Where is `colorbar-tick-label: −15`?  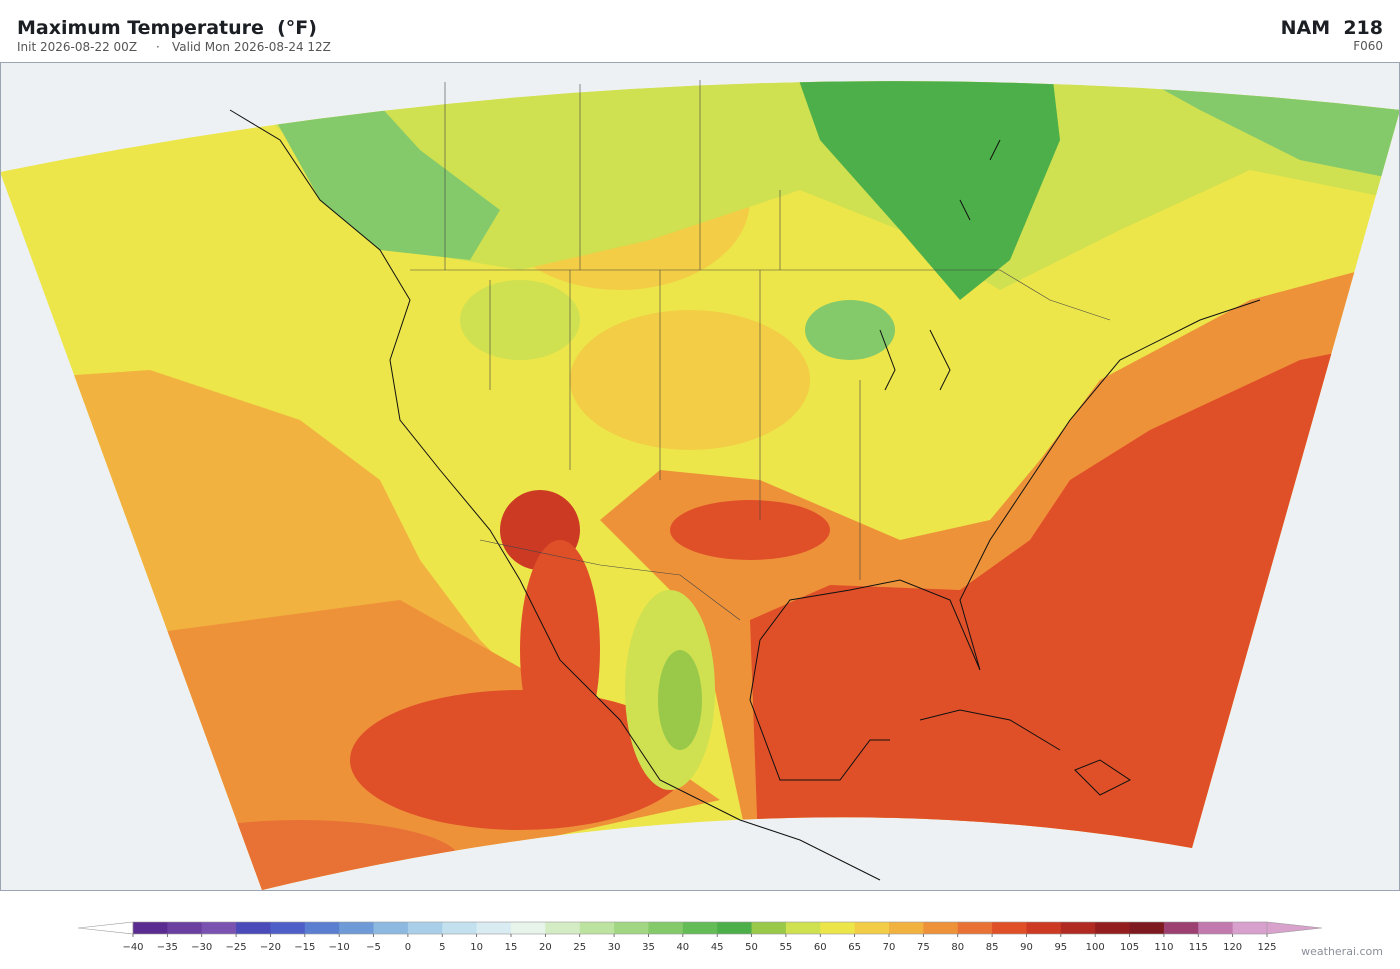 colorbar-tick-label: −15 is located at coordinates (304, 947).